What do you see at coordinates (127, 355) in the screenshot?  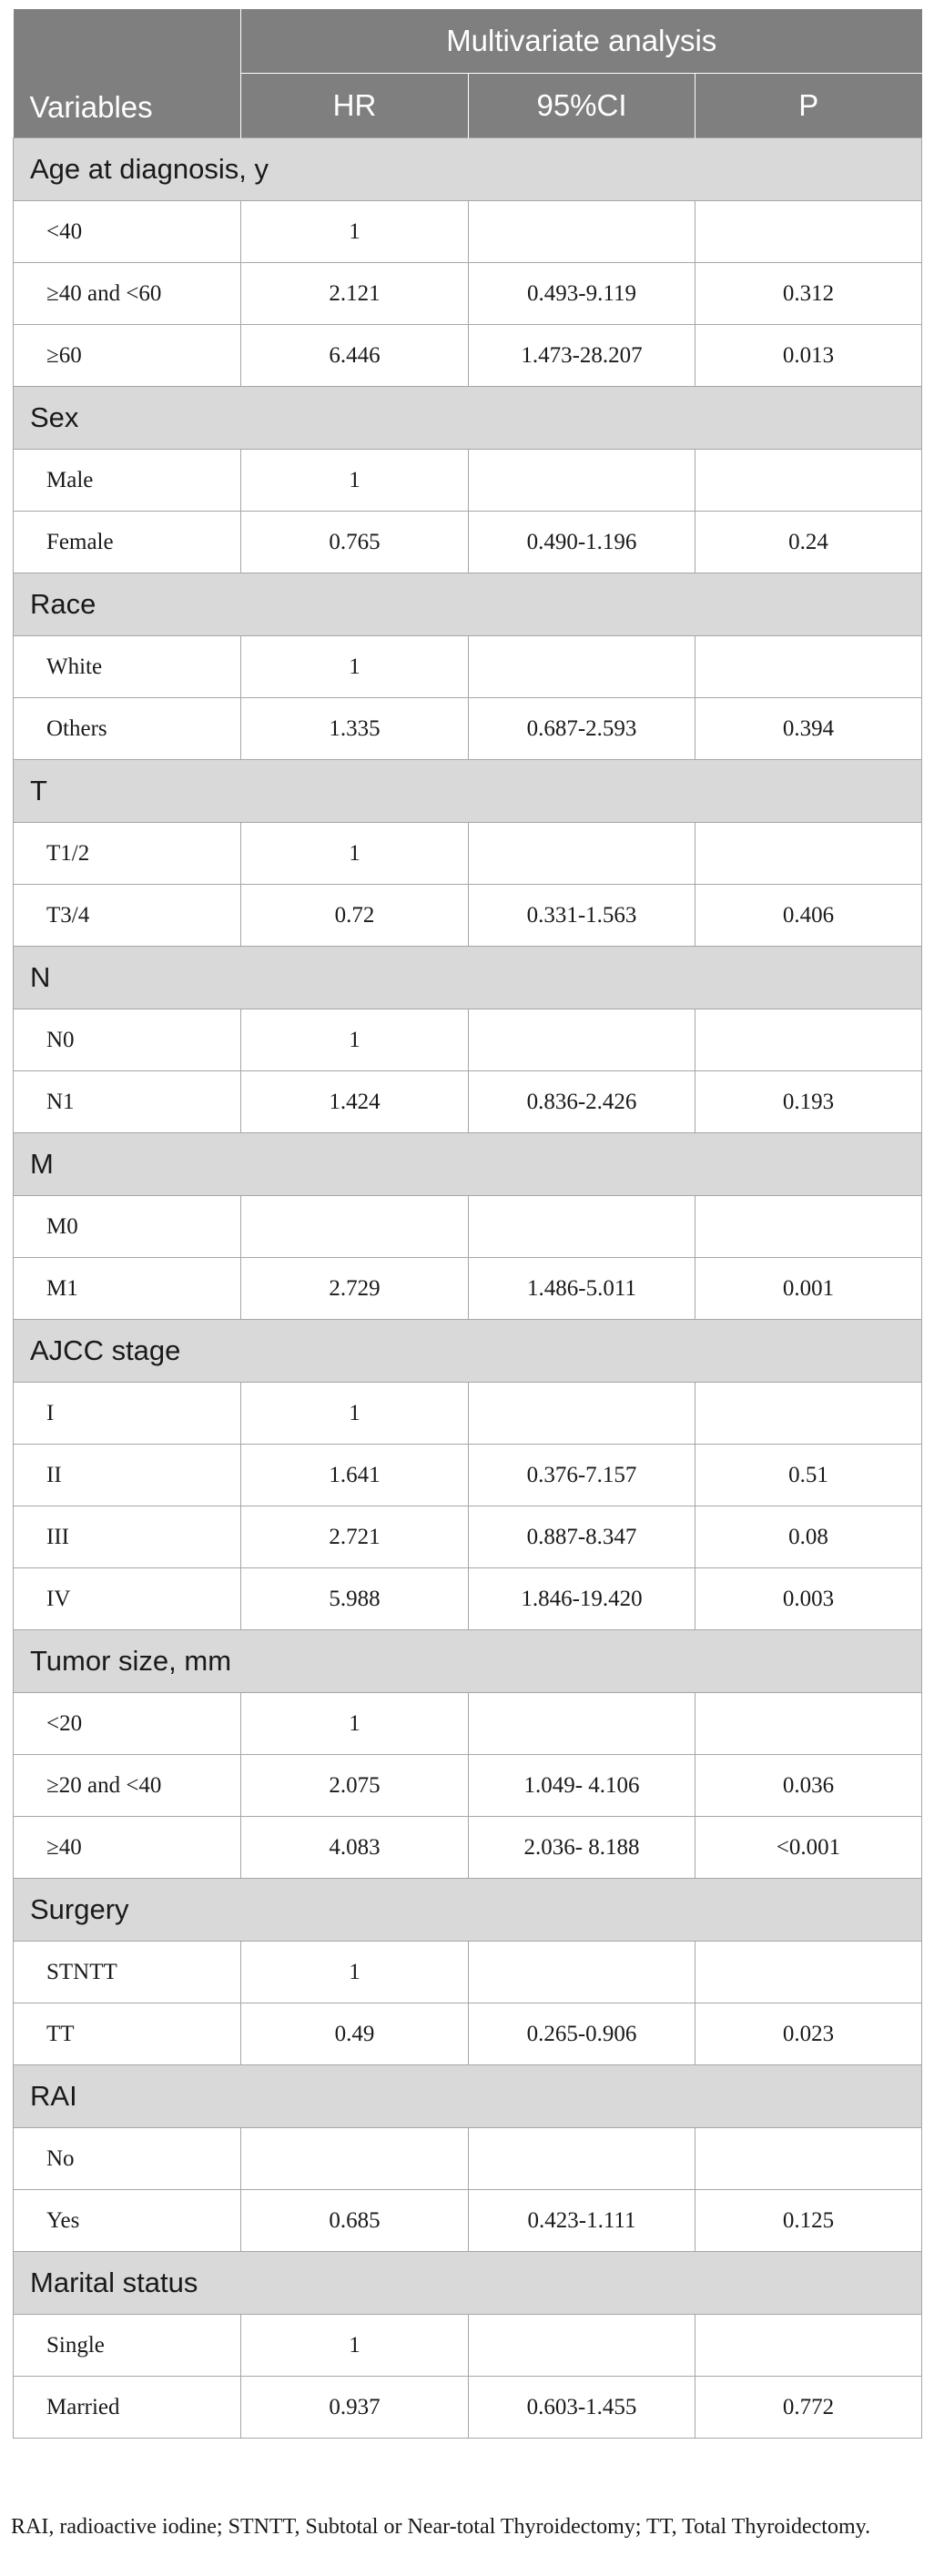 I see `row-label: ≥60` at bounding box center [127, 355].